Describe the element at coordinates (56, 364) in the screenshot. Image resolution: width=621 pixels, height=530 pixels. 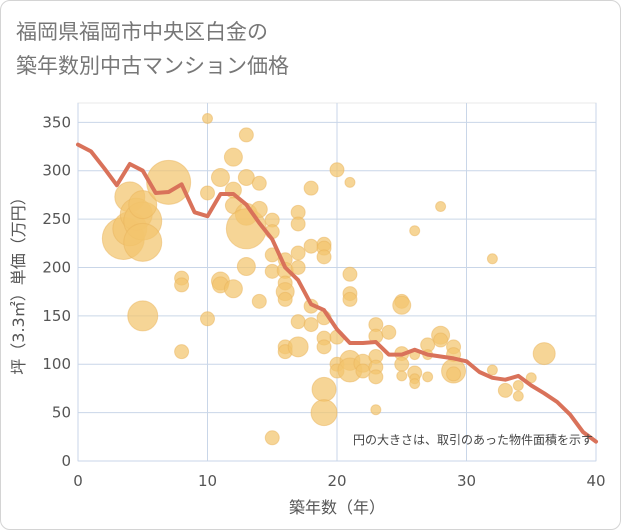
I see `y-tick-label: 100` at that location.